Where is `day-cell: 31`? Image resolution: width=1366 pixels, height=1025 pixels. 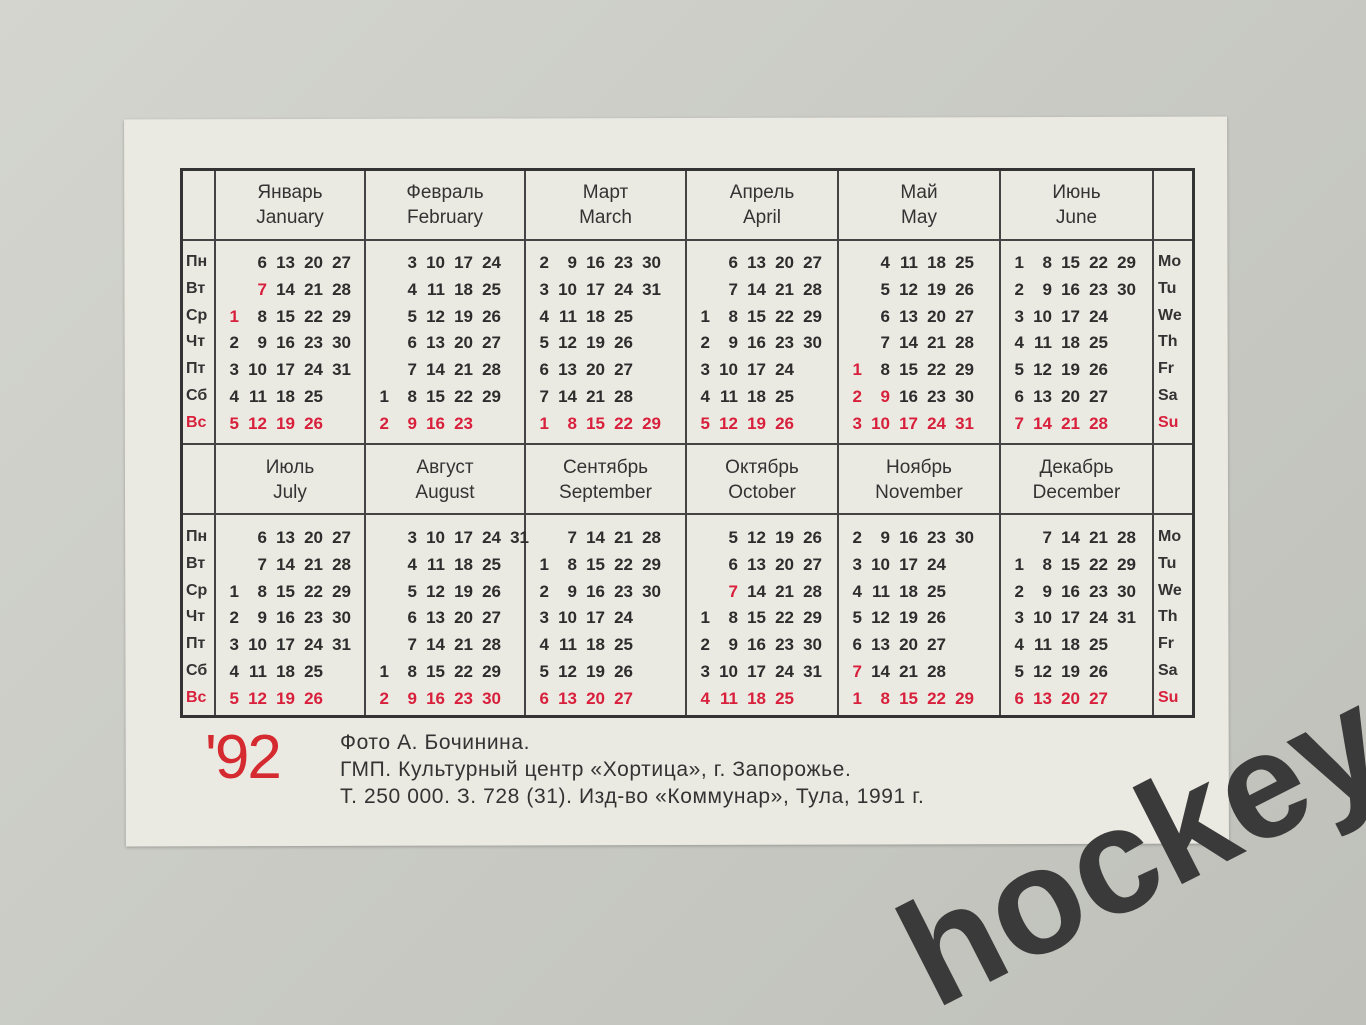 day-cell: 31 is located at coordinates (519, 537).